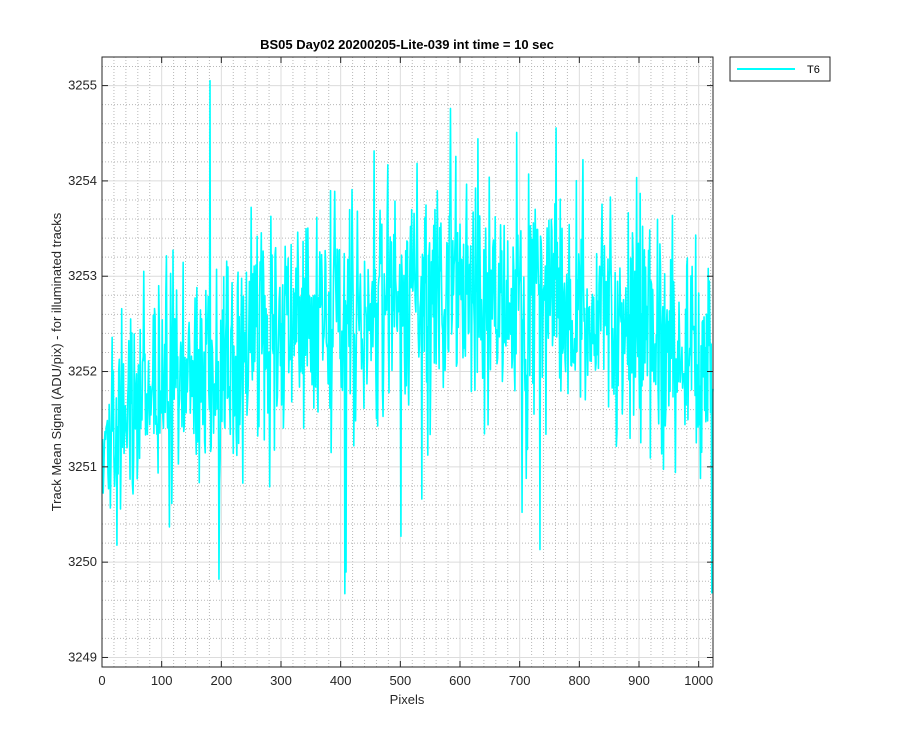 The image size is (900, 750). Describe the element at coordinates (341, 680) in the screenshot. I see `x-tick-label: 400` at that location.